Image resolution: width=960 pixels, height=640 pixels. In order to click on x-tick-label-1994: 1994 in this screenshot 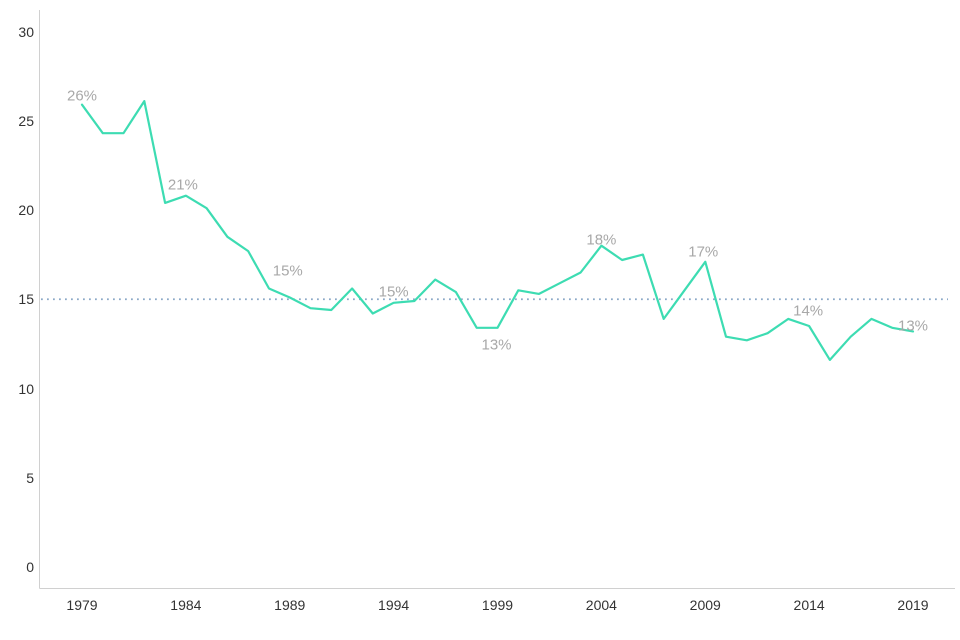, I will do `click(394, 605)`.